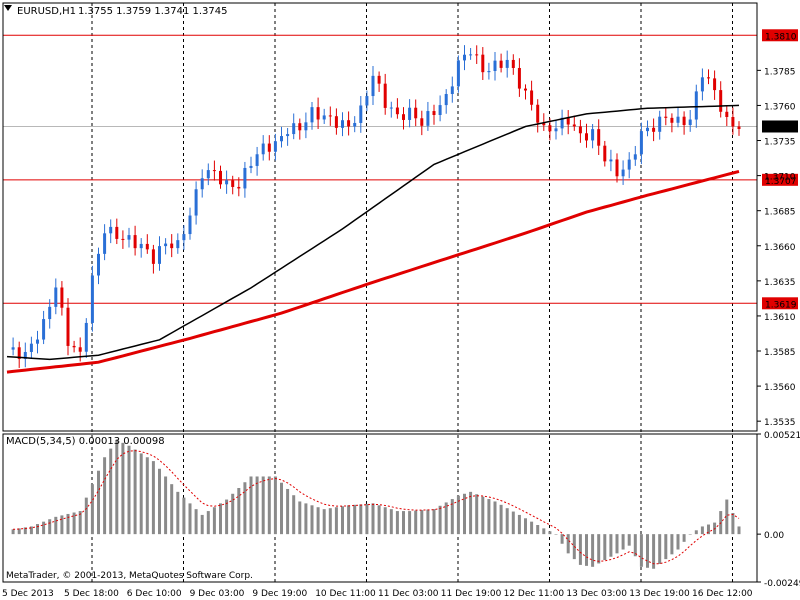  I want to click on y-tick-label: 1.3710, so click(780, 178).